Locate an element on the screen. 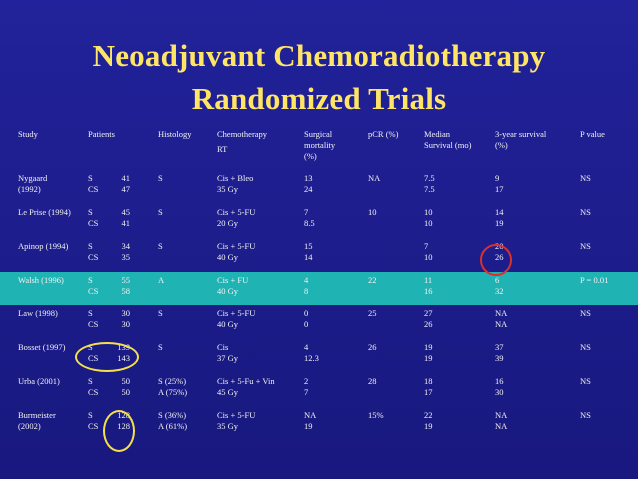 Image resolution: width=638 pixels, height=479 pixels. median-surgery: 19 is located at coordinates (428, 347).